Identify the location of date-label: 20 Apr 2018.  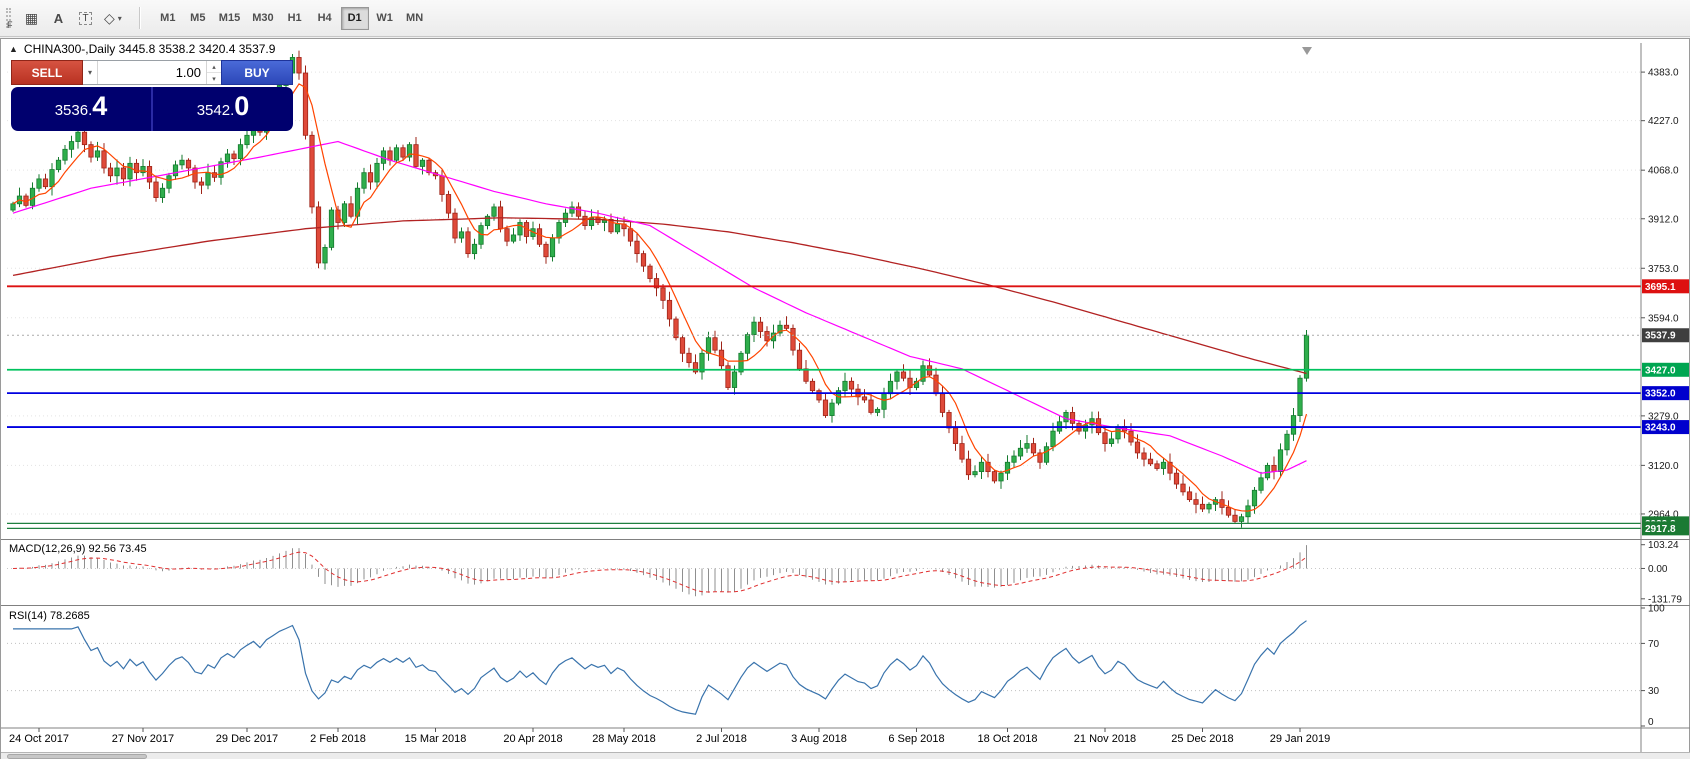
(532, 739).